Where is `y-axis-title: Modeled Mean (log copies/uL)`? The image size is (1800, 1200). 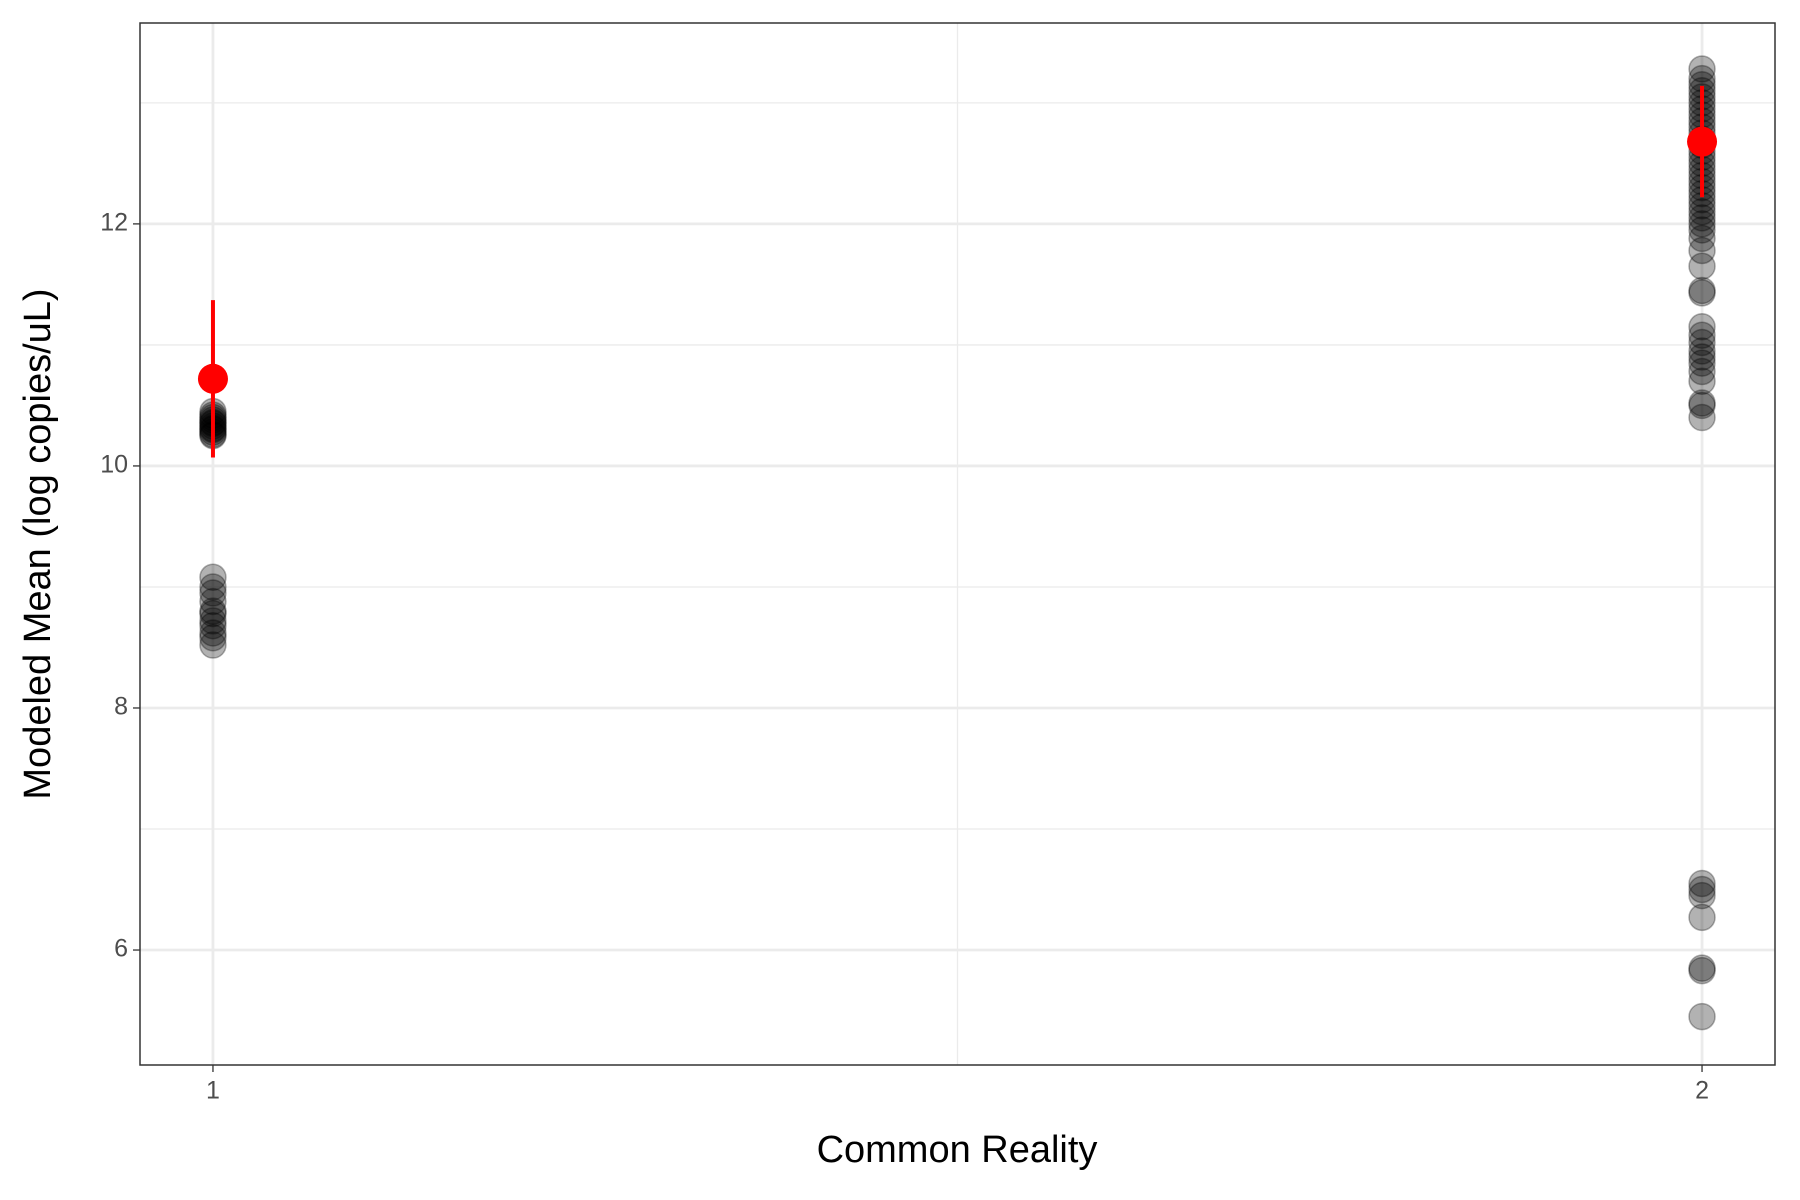 y-axis-title: Modeled Mean (log copies/uL) is located at coordinates (38, 543).